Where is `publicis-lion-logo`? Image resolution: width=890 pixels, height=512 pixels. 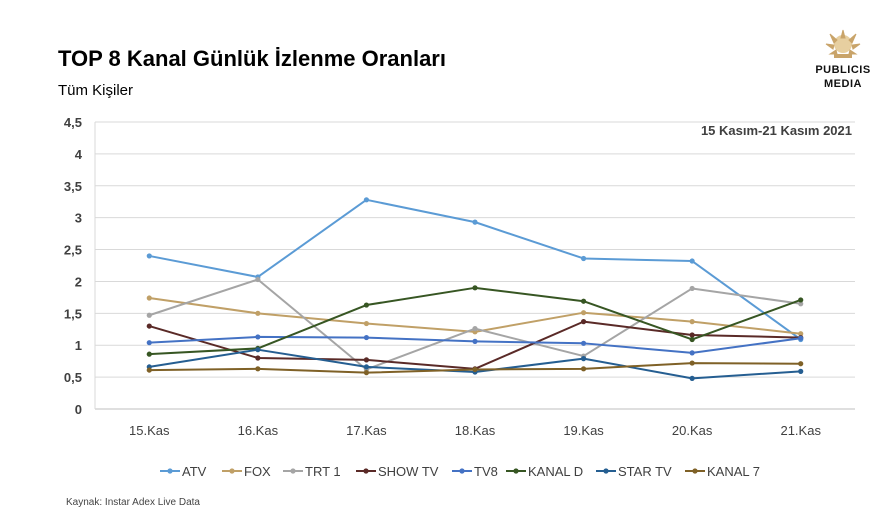 publicis-lion-logo is located at coordinates (843, 43).